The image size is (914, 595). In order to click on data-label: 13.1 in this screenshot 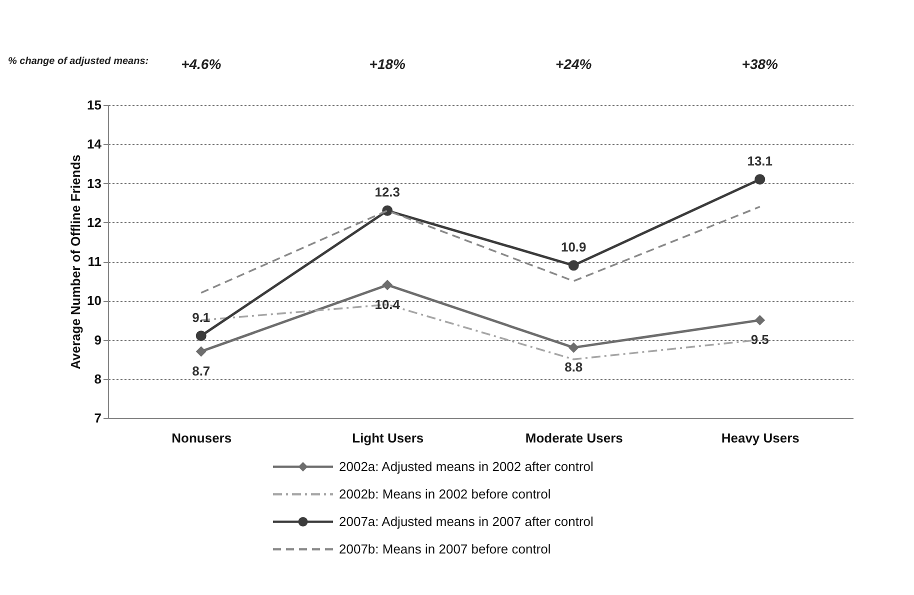, I will do `click(760, 160)`.